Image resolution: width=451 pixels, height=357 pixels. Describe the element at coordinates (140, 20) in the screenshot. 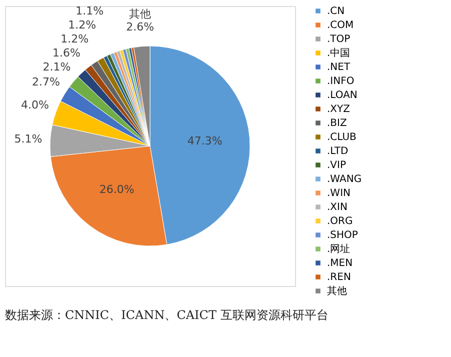

I see `data-label: 其他 2.6%` at that location.